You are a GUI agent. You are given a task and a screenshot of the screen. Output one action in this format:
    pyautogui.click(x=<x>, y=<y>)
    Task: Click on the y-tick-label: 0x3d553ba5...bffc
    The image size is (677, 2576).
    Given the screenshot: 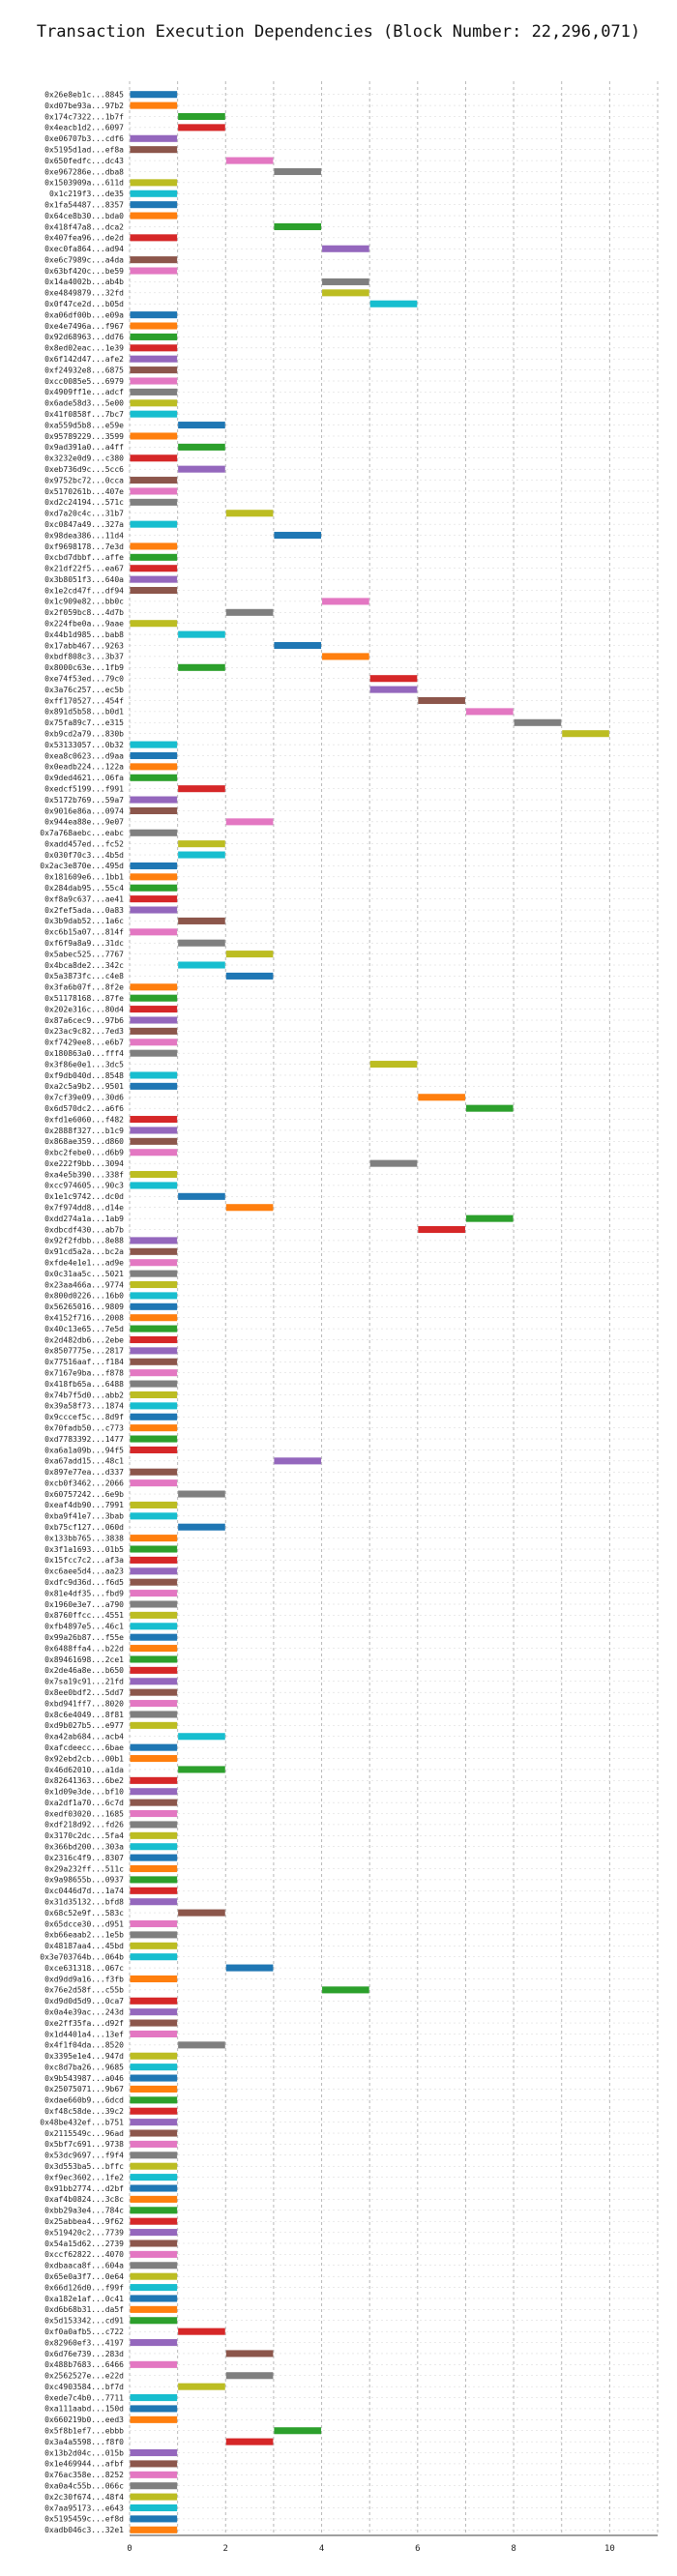 What is the action you would take?
    pyautogui.click(x=84, y=2166)
    